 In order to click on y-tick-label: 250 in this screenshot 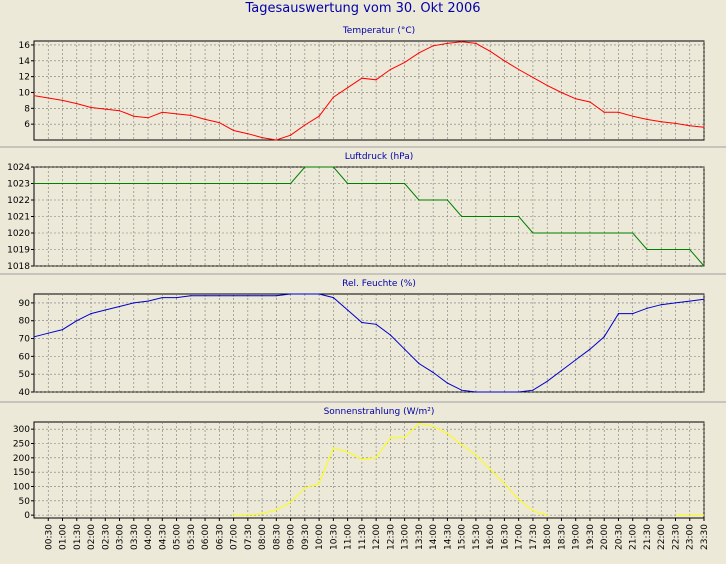, I will do `click(21, 444)`.